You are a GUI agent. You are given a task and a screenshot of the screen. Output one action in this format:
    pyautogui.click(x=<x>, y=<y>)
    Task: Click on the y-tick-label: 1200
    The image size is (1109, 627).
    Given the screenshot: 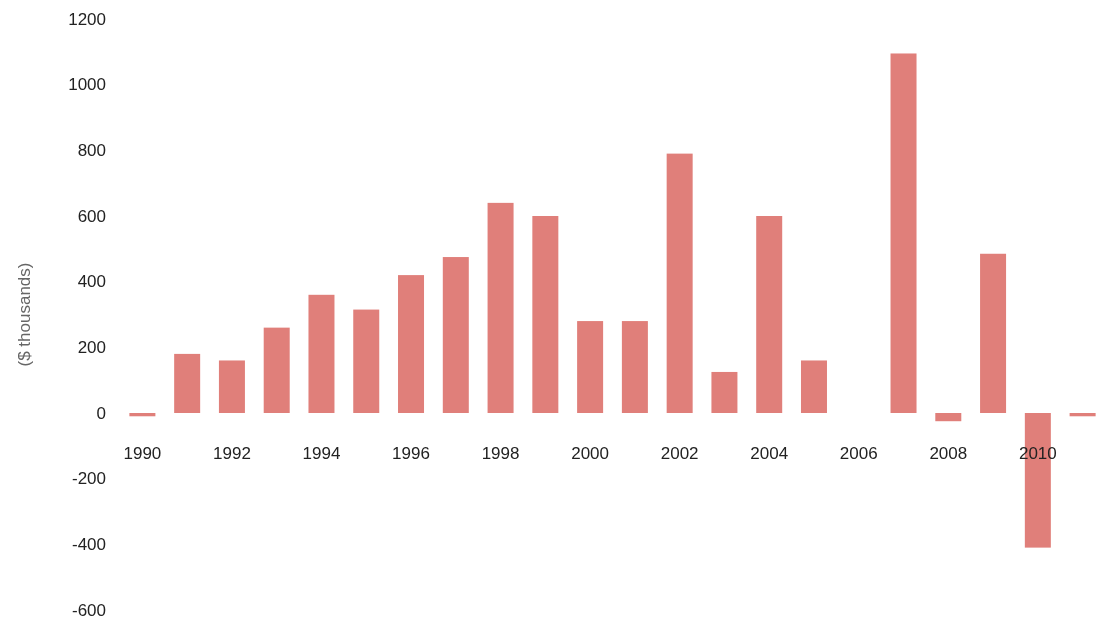 What is the action you would take?
    pyautogui.click(x=87, y=19)
    